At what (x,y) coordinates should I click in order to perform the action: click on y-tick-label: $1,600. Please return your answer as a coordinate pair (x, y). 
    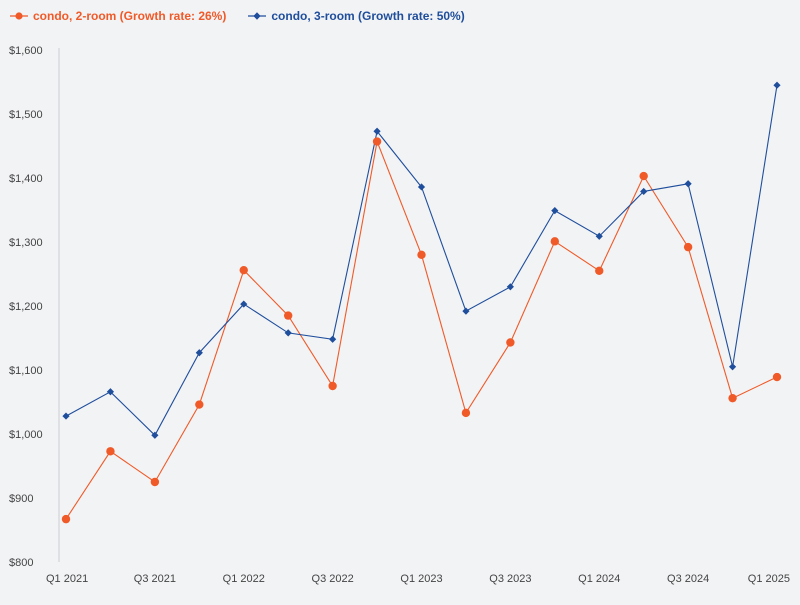
    Looking at the image, I should click on (26, 51).